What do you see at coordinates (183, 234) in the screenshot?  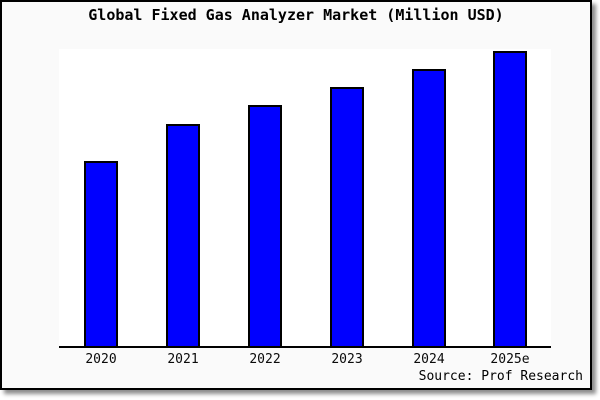 I see `bar-2021` at bounding box center [183, 234].